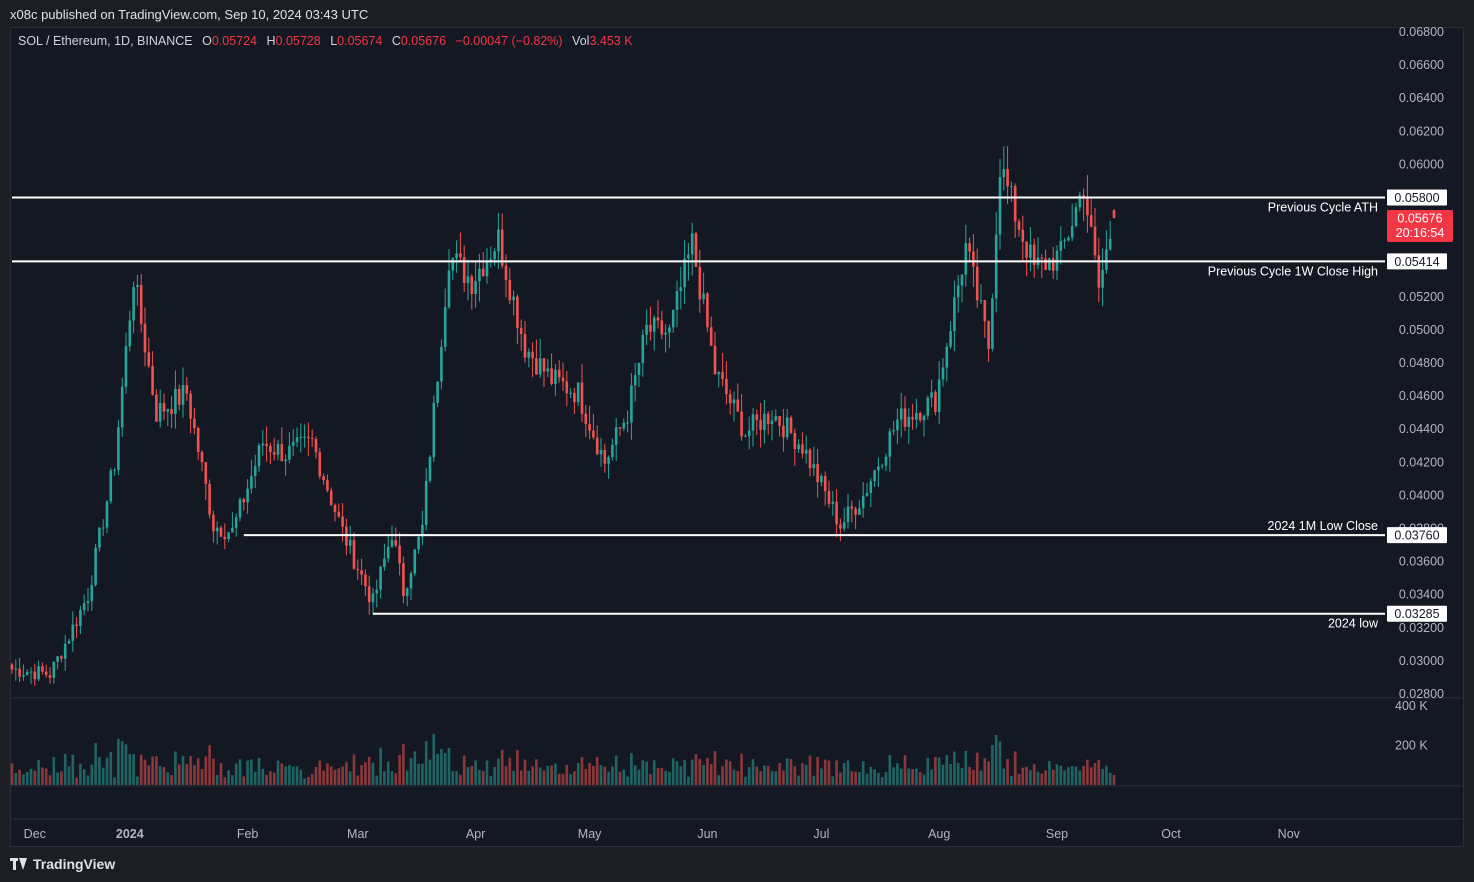 The width and height of the screenshot is (1474, 882). Describe the element at coordinates (1323, 208) in the screenshot. I see `level-note: Previous Cycle ATH` at that location.